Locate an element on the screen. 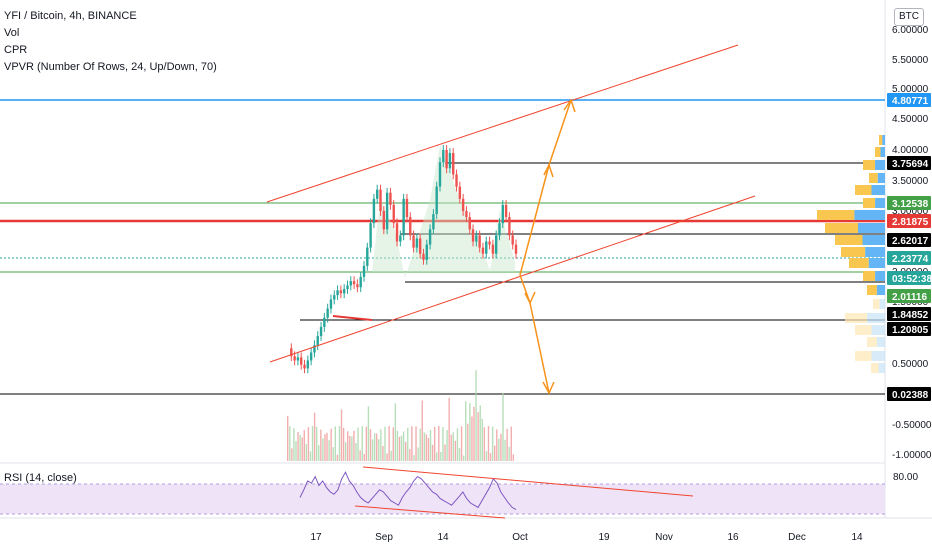  legend-vpvr: VPVR (Number Of Rows, 24, Up/Down, 70) is located at coordinates (110, 67).